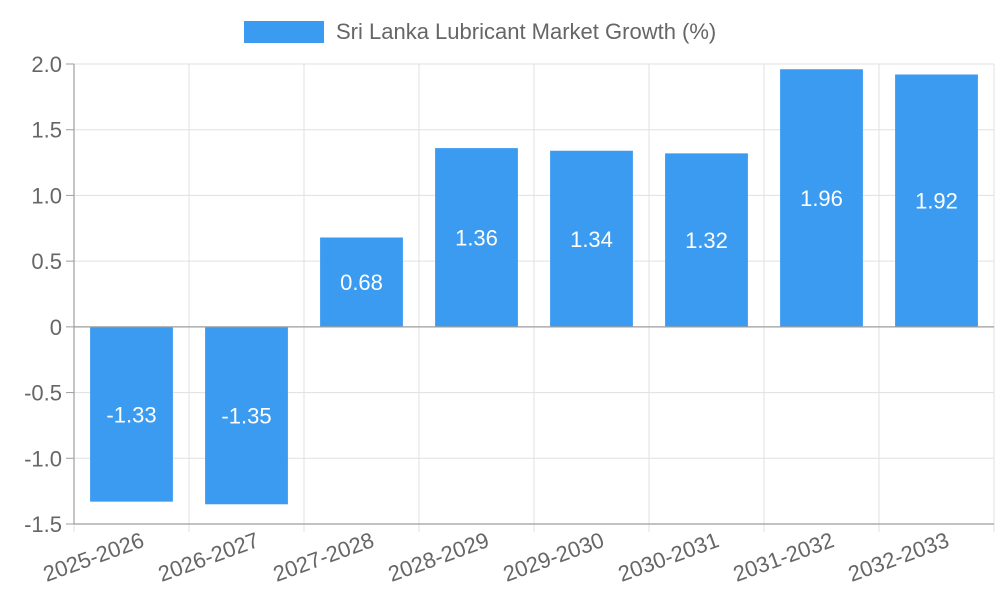 Image resolution: width=1000 pixels, height=605 pixels. I want to click on y-tick-label: 0.5, so click(46, 261).